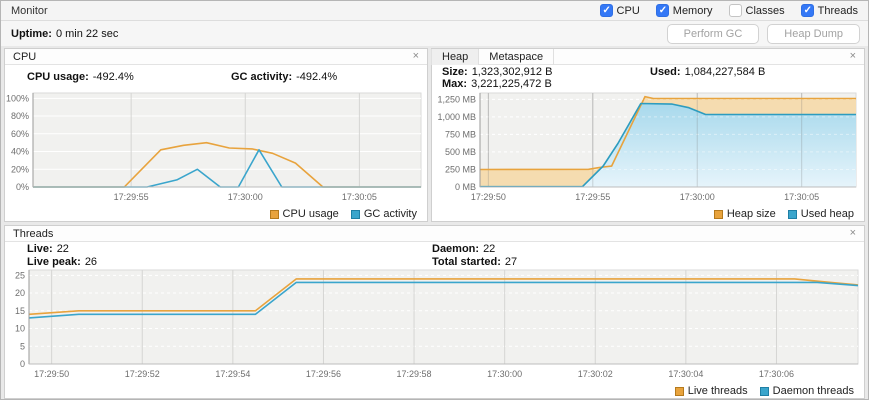 The width and height of the screenshot is (869, 400). I want to click on gc-activity-value: -492.4%, so click(317, 77).